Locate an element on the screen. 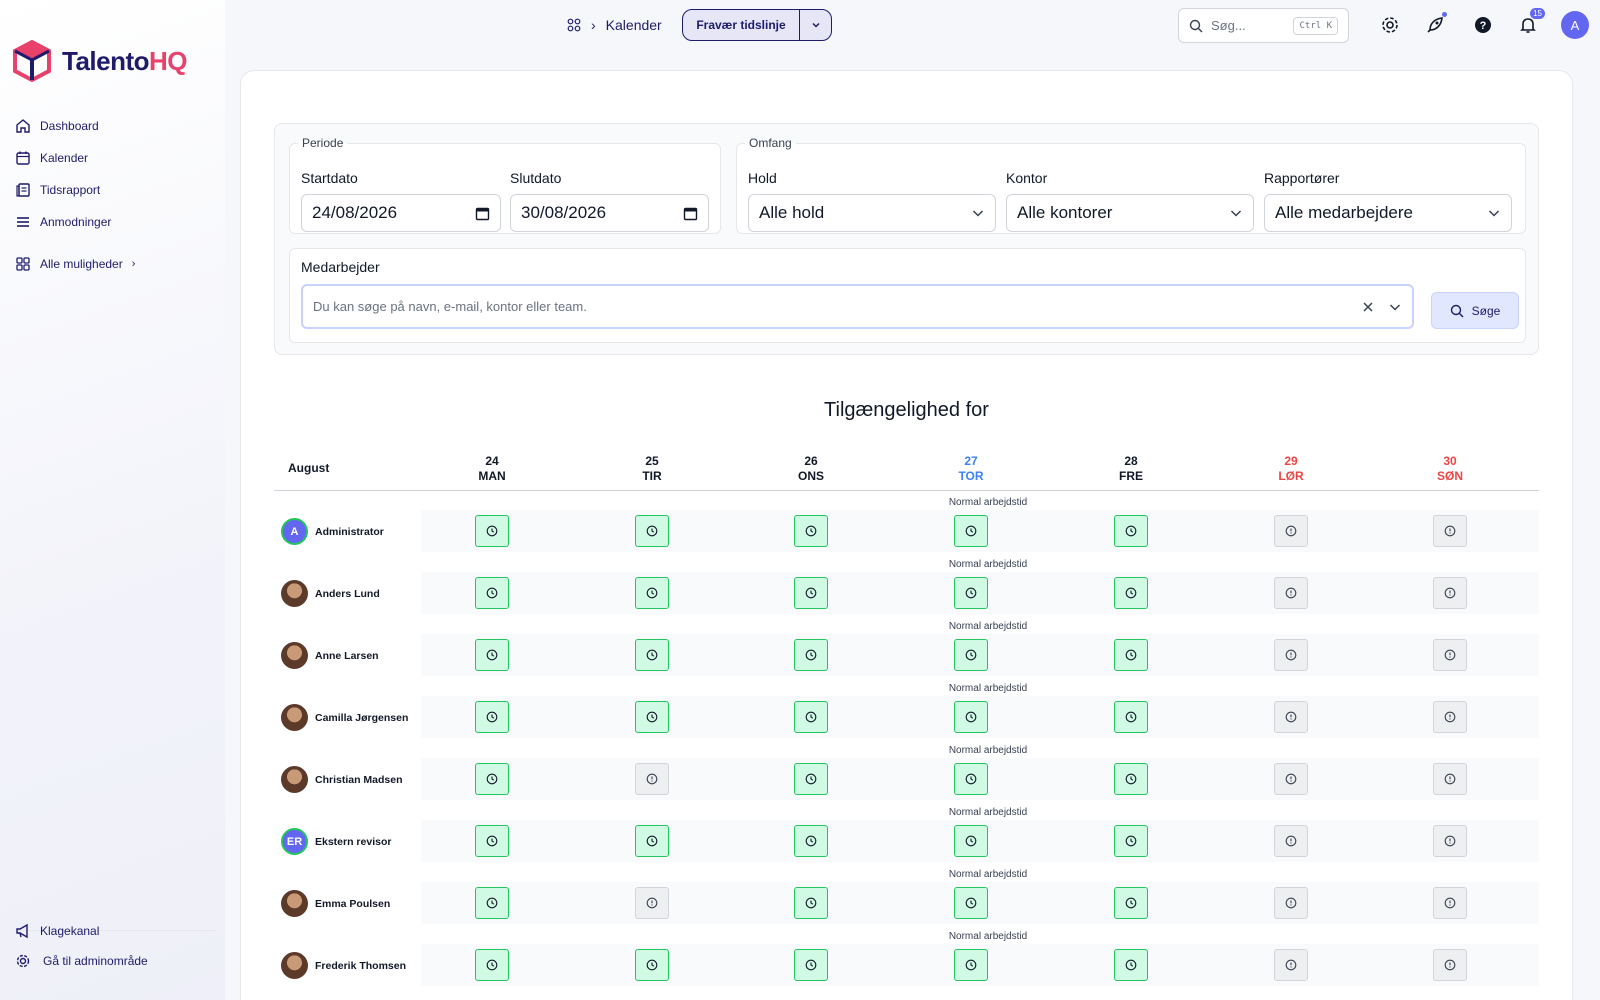 The height and width of the screenshot is (1000, 1600). whats-new-button is located at coordinates (1435, 25).